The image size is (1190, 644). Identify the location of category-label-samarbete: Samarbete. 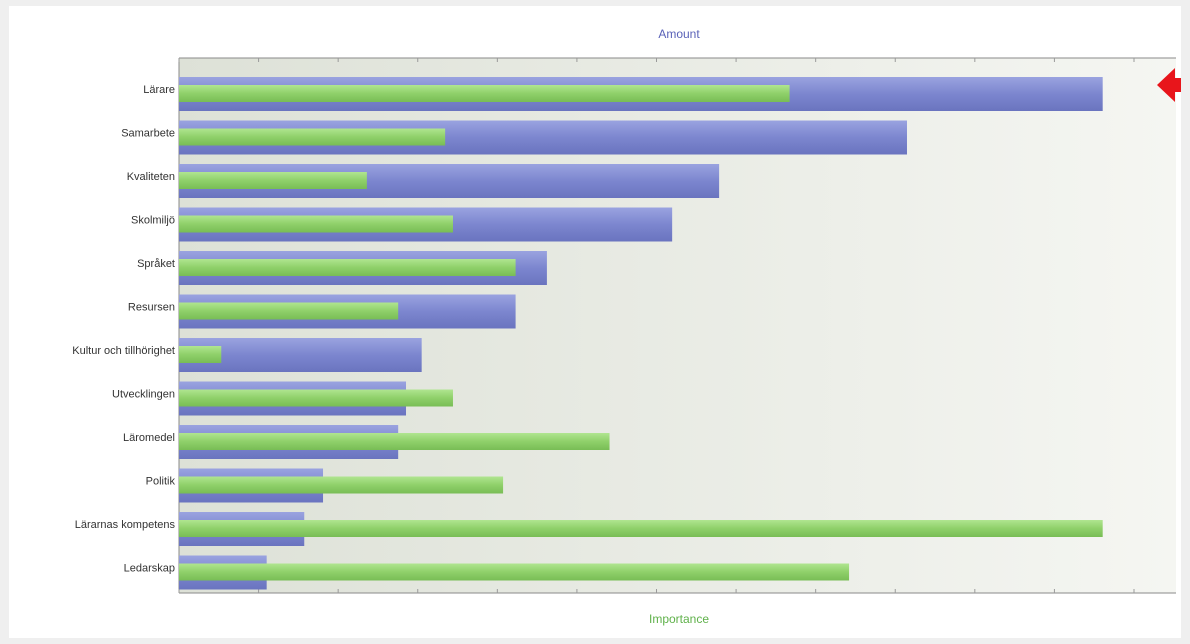
(148, 134).